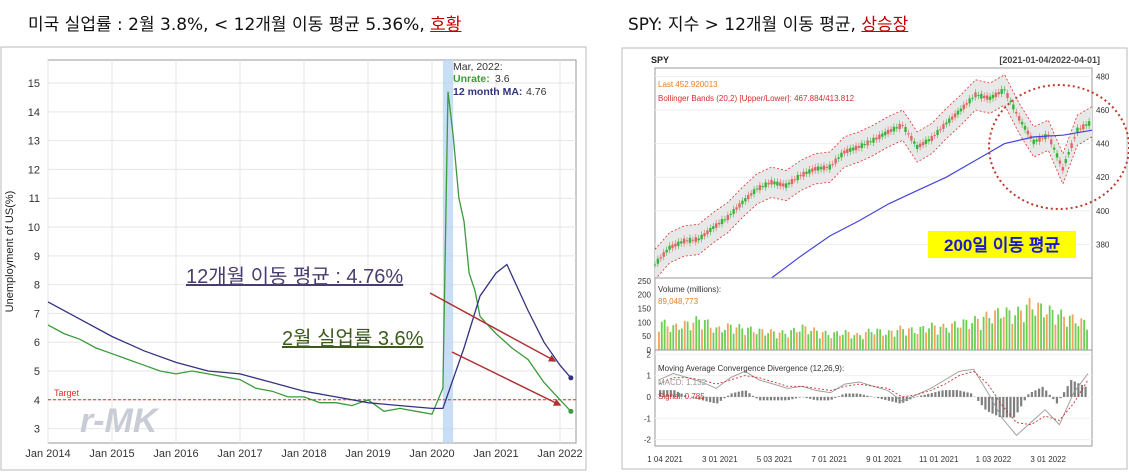 This screenshot has width=1129, height=472. What do you see at coordinates (720, 459) in the screenshot?
I see `date-tick-label: 3 01 2021` at bounding box center [720, 459].